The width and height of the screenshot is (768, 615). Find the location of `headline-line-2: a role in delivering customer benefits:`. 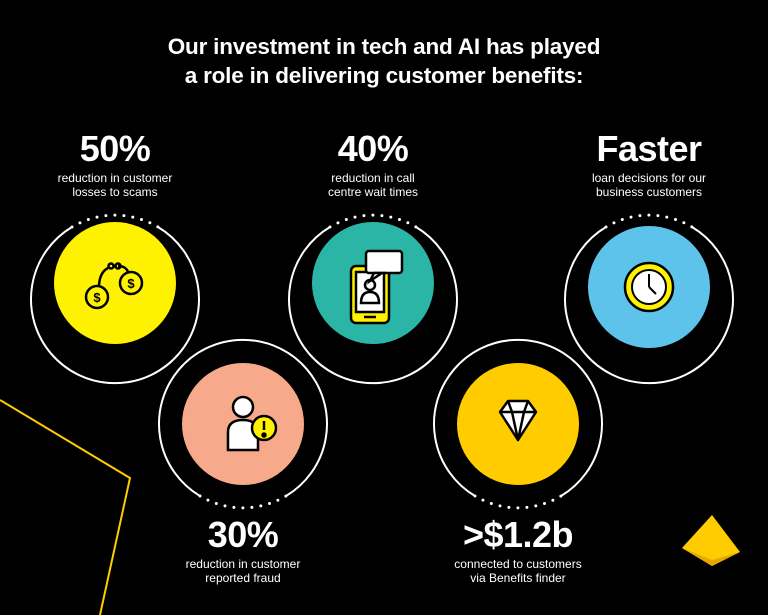

headline-line-2: a role in delivering customer benefits: is located at coordinates (384, 75).